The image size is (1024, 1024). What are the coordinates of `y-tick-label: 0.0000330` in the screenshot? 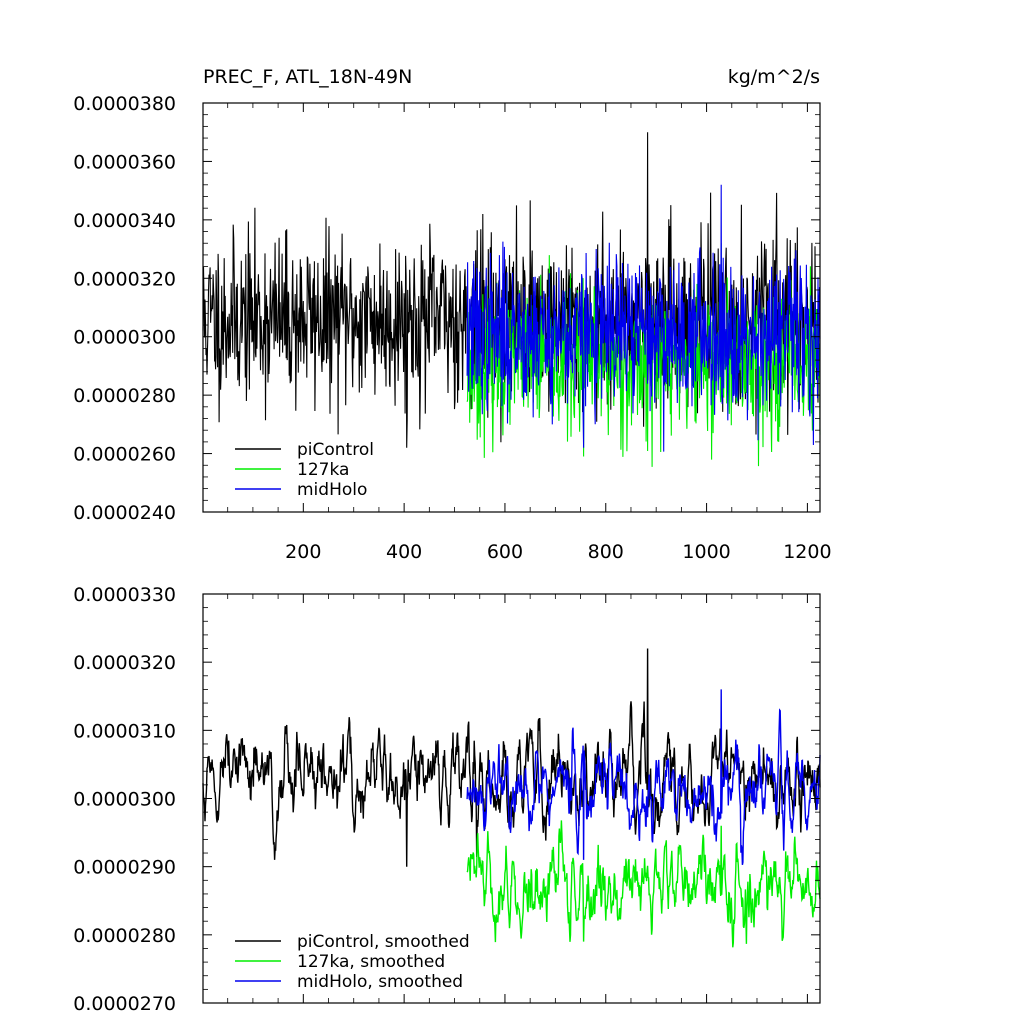 It's located at (124, 595).